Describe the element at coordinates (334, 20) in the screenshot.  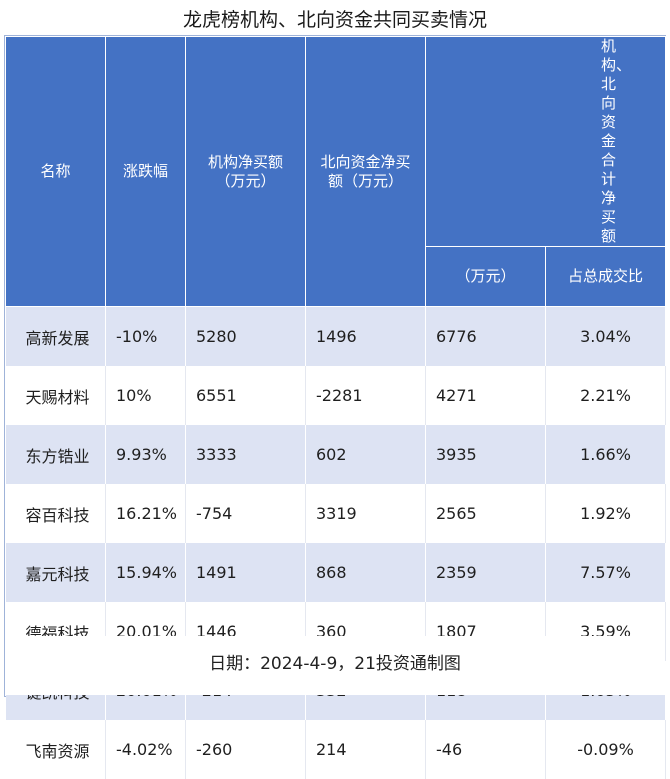
I see `page-title: 龙虎榜机构、北向资金共同买卖情况` at that location.